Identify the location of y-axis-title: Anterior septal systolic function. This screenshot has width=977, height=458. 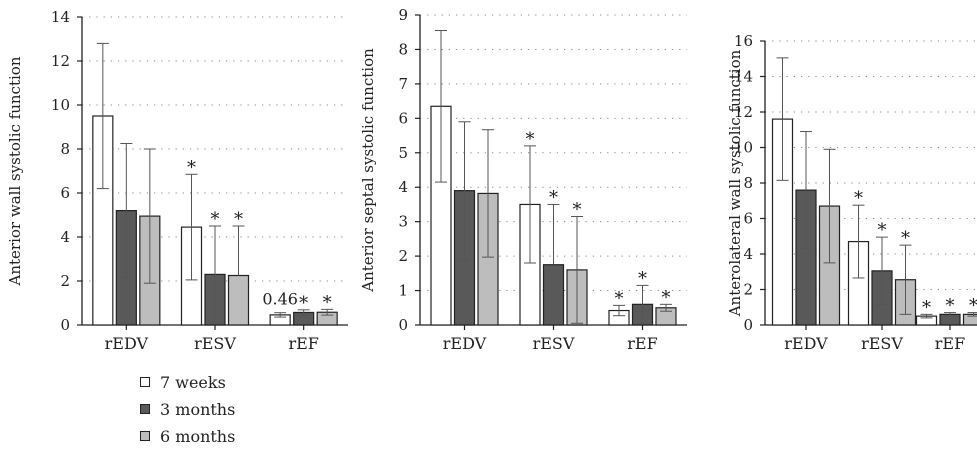
(368, 170).